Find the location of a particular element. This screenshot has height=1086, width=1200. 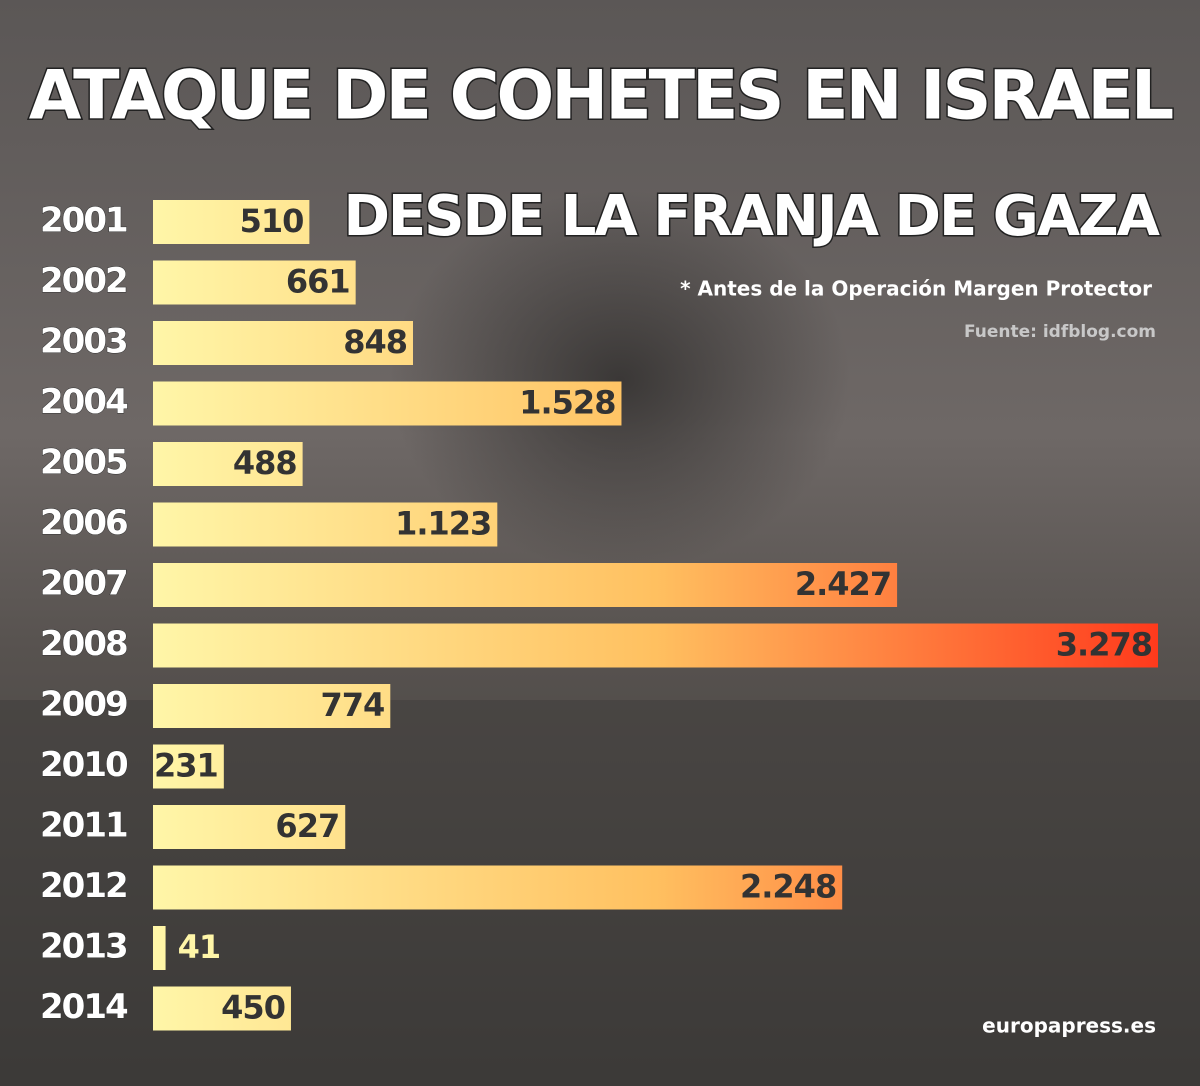

data-label: 450 is located at coordinates (253, 1008).